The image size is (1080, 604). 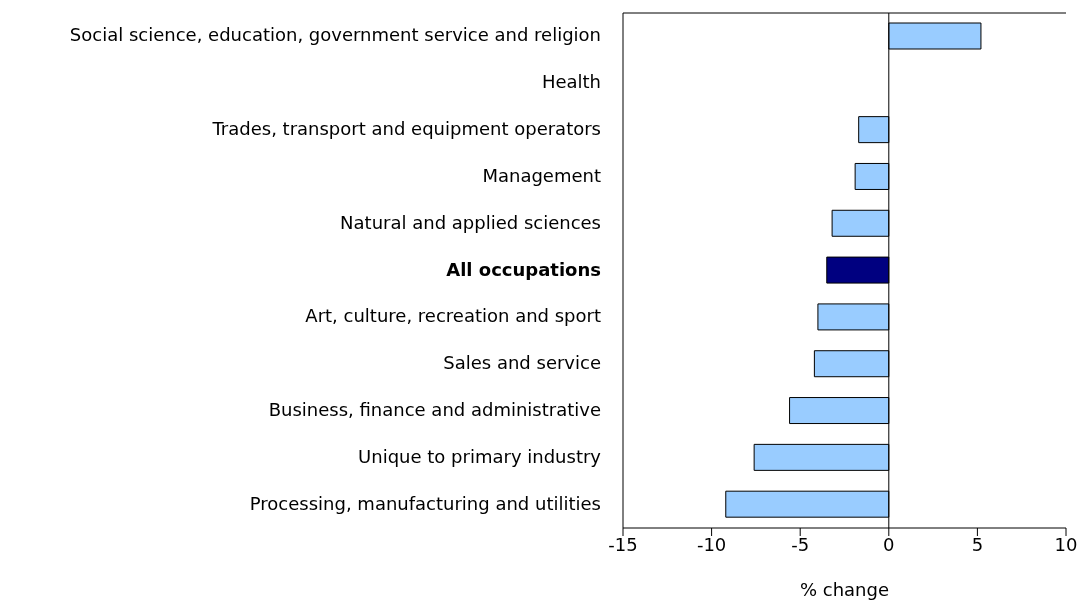 I want to click on y-tick-label: Unique to primary industry, so click(x=480, y=456).